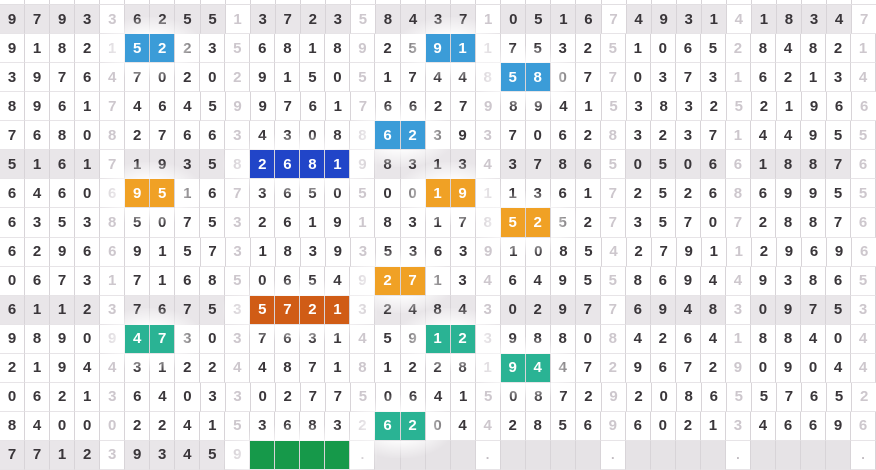  What do you see at coordinates (113, 252) in the screenshot?
I see `separator-digit-cell: 6` at bounding box center [113, 252].